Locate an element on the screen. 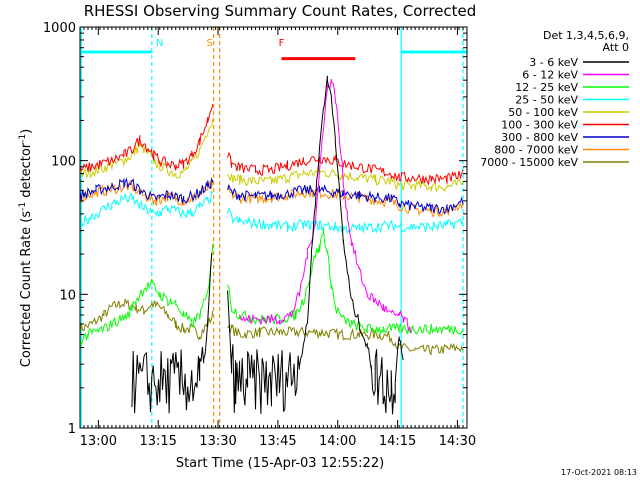 This screenshot has width=640, height=480. y-label-end: ) is located at coordinates (26, 131).